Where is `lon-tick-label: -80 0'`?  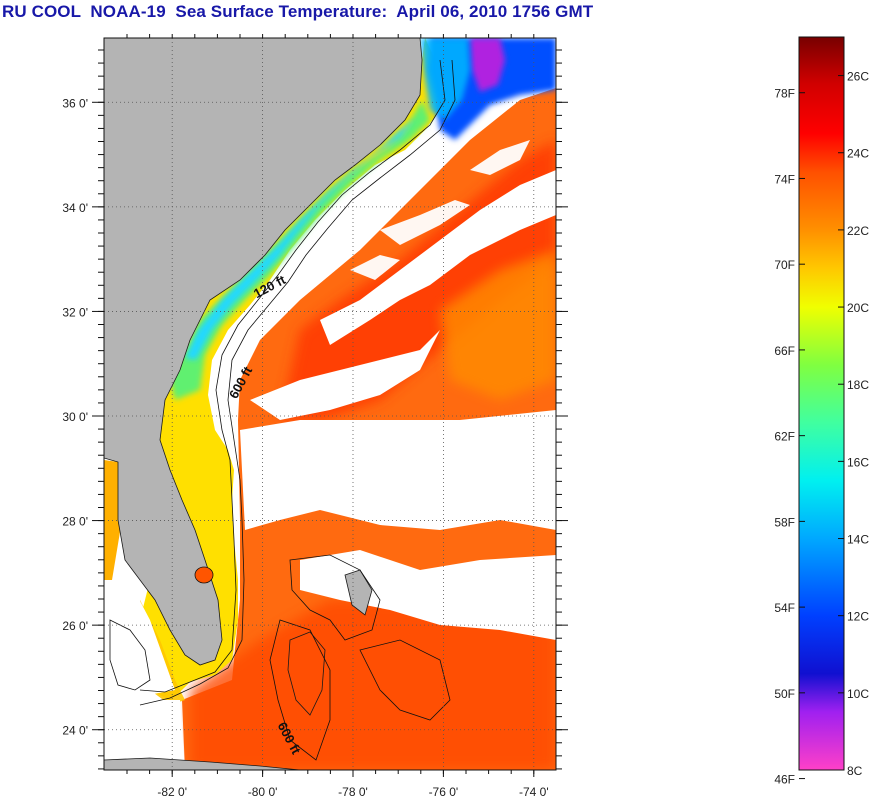
lon-tick-label: -80 0' is located at coordinates (263, 792).